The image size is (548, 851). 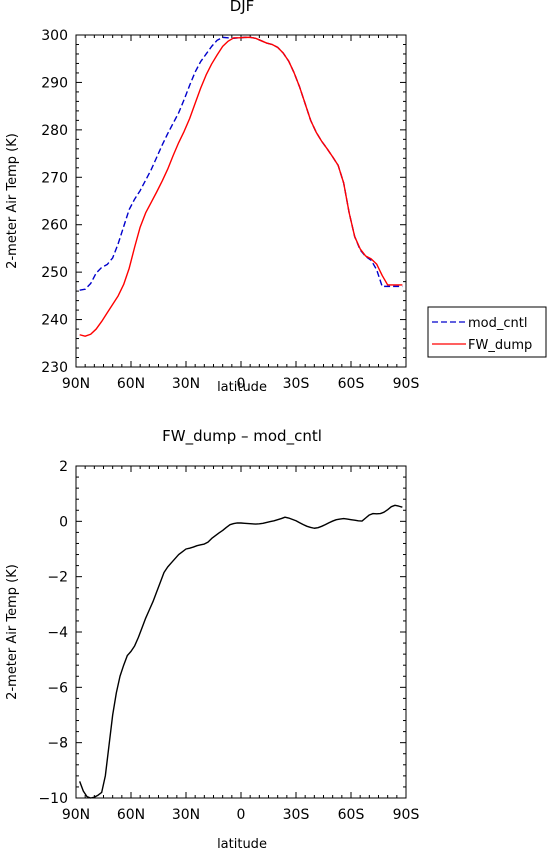 I want to click on bottom-x-axis-label: latitude, so click(x=242, y=844).